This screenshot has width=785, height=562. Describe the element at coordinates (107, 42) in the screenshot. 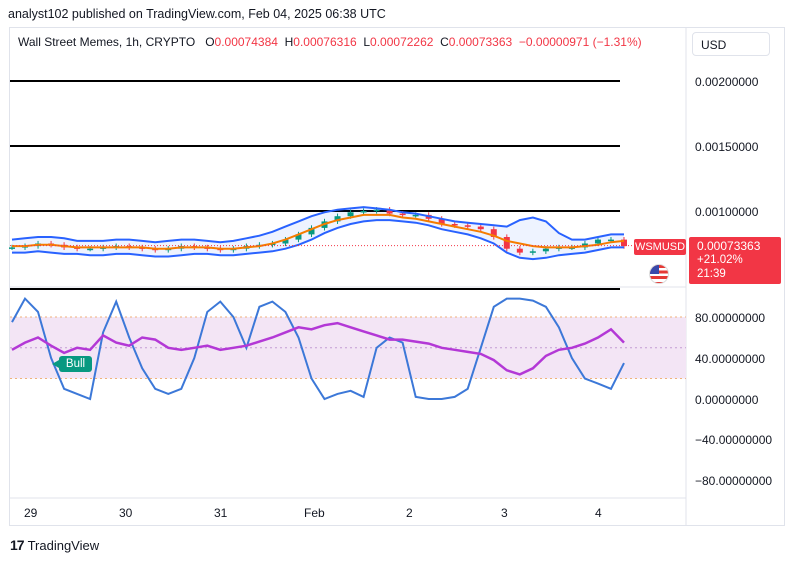

I see `legend-symbol: Wall Street Memes, 1h, CRYPTO` at that location.